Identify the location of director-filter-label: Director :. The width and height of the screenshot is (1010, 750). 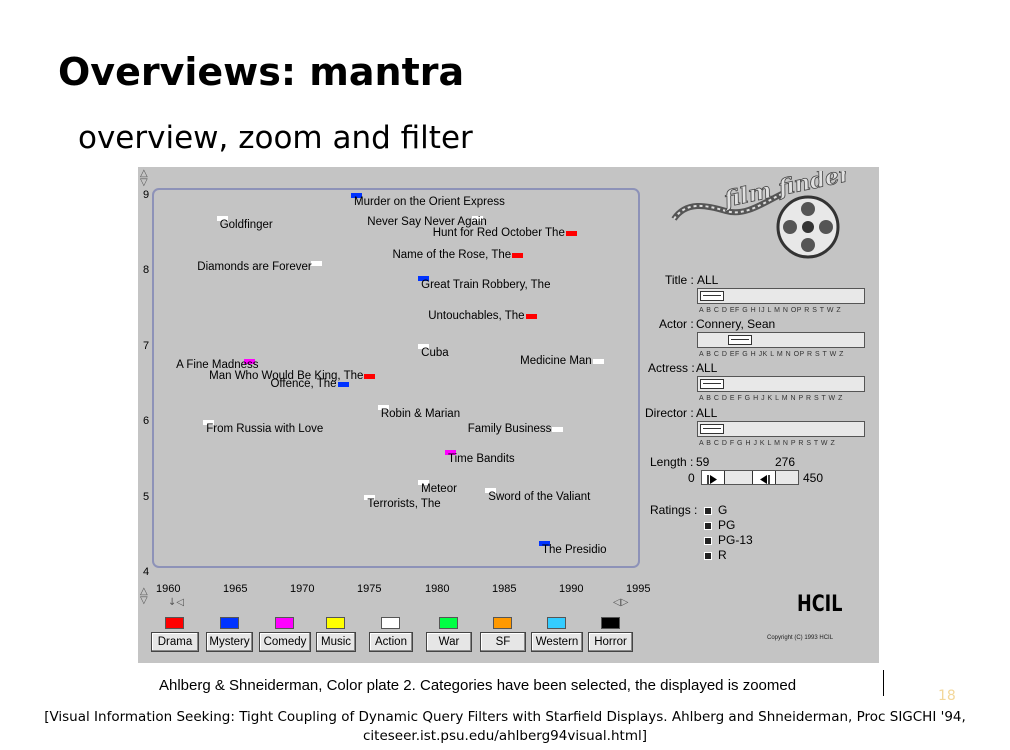
(669, 413).